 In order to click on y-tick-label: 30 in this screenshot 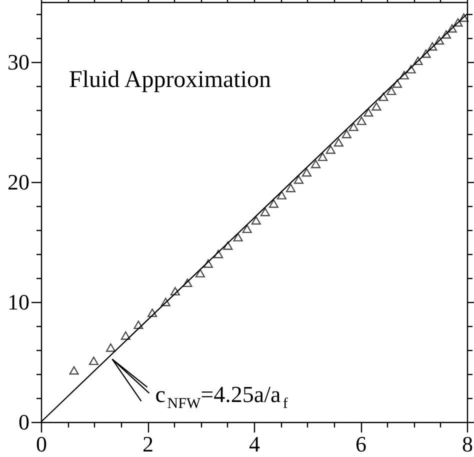, I will do `click(19, 62)`.